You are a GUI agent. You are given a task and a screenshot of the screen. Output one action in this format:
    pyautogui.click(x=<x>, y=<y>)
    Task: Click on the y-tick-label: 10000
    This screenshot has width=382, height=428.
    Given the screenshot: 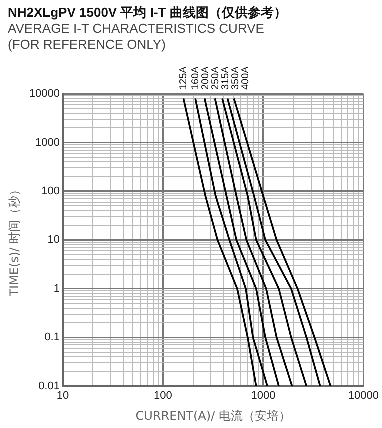 What is the action you would take?
    pyautogui.click(x=44, y=94)
    